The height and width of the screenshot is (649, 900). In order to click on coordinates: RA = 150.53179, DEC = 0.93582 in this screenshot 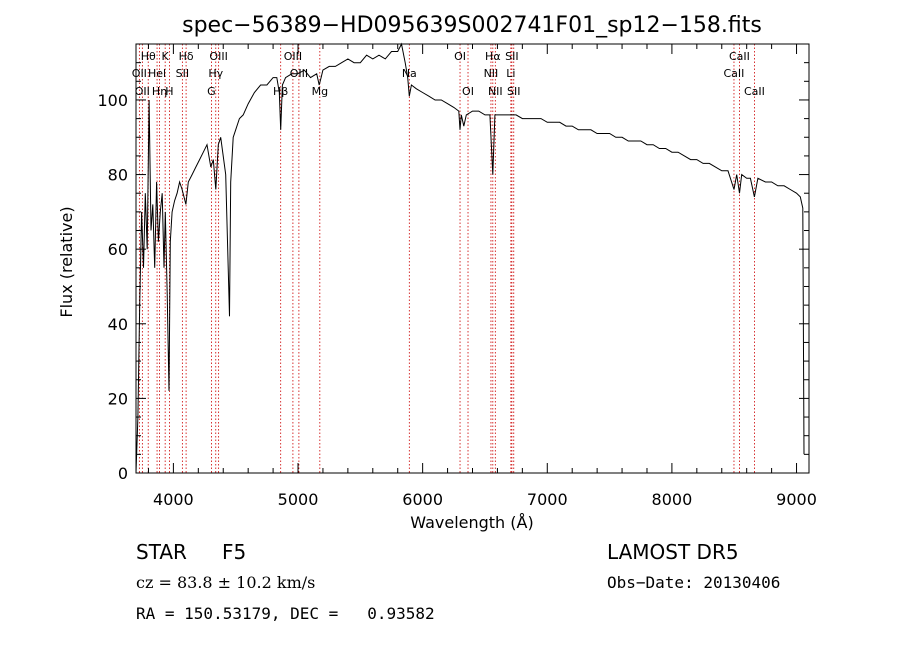, I will do `click(285, 613)`.